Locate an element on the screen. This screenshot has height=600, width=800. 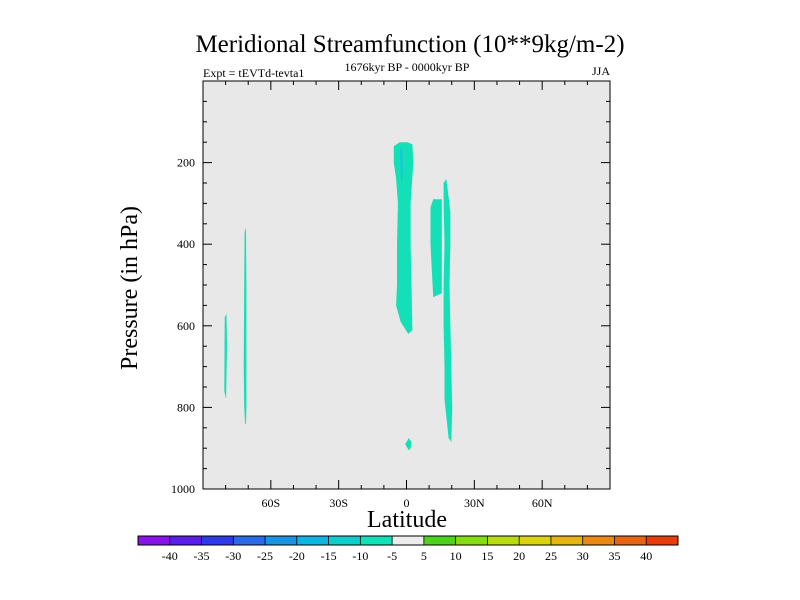
experiment-label: Expt = tEVTd-tevta1 is located at coordinates (253, 73).